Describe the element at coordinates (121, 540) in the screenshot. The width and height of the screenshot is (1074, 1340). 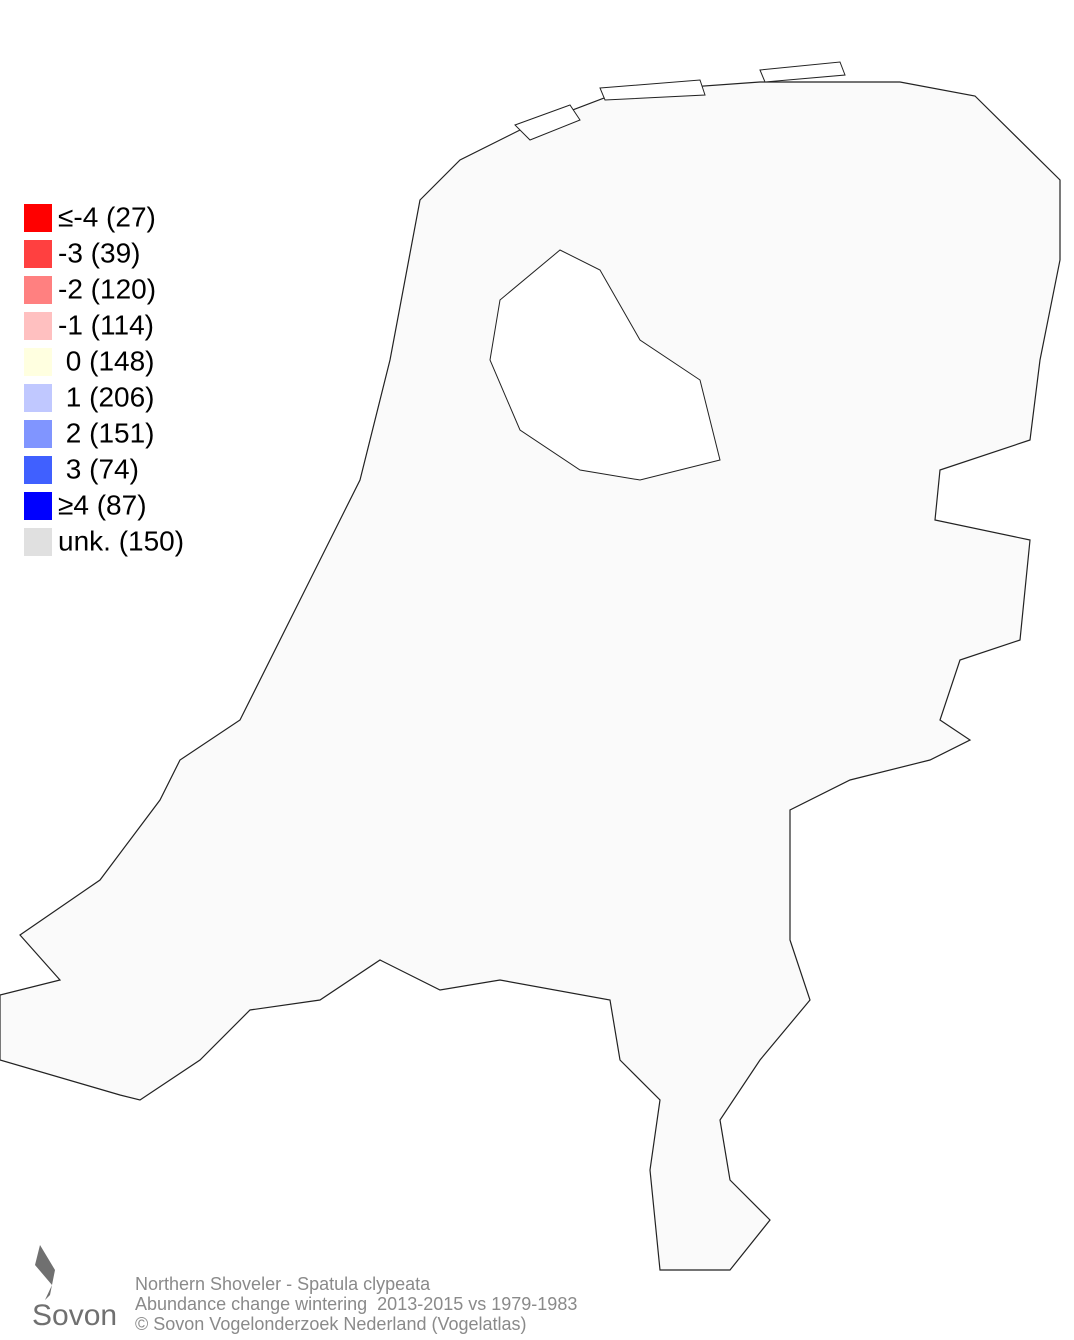
I see `legend-label: unk. (150)` at that location.